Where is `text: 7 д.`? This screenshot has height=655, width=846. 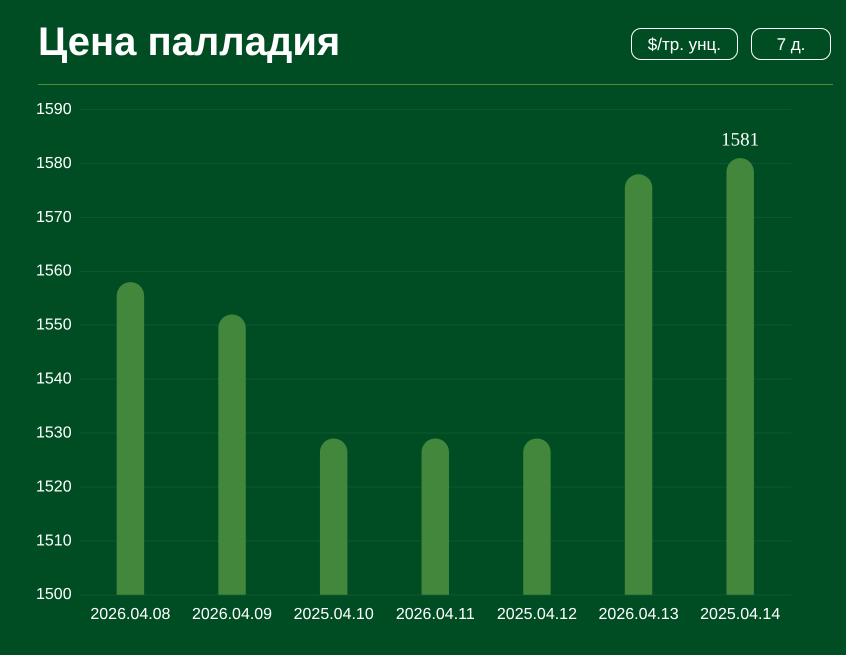
text: 7 д. is located at coordinates (791, 44).